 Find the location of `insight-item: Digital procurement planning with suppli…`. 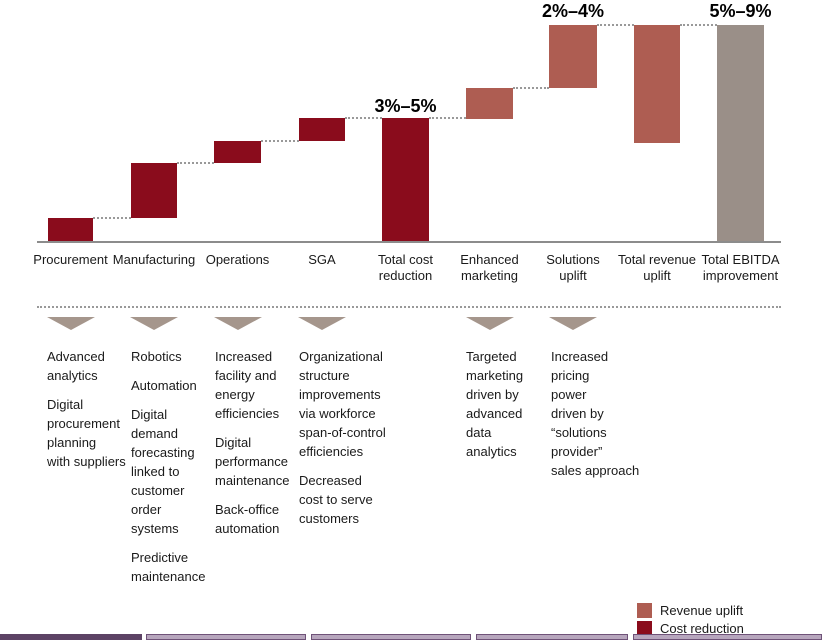

insight-item: Digital procurement planning with suppli… is located at coordinates (86, 433).